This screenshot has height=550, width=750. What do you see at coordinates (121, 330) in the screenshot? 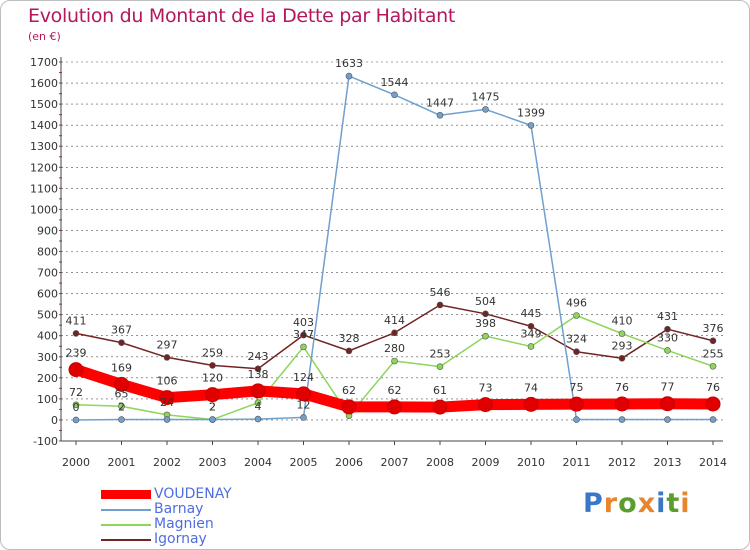
I see `data-label-igornay: 367` at bounding box center [121, 330].